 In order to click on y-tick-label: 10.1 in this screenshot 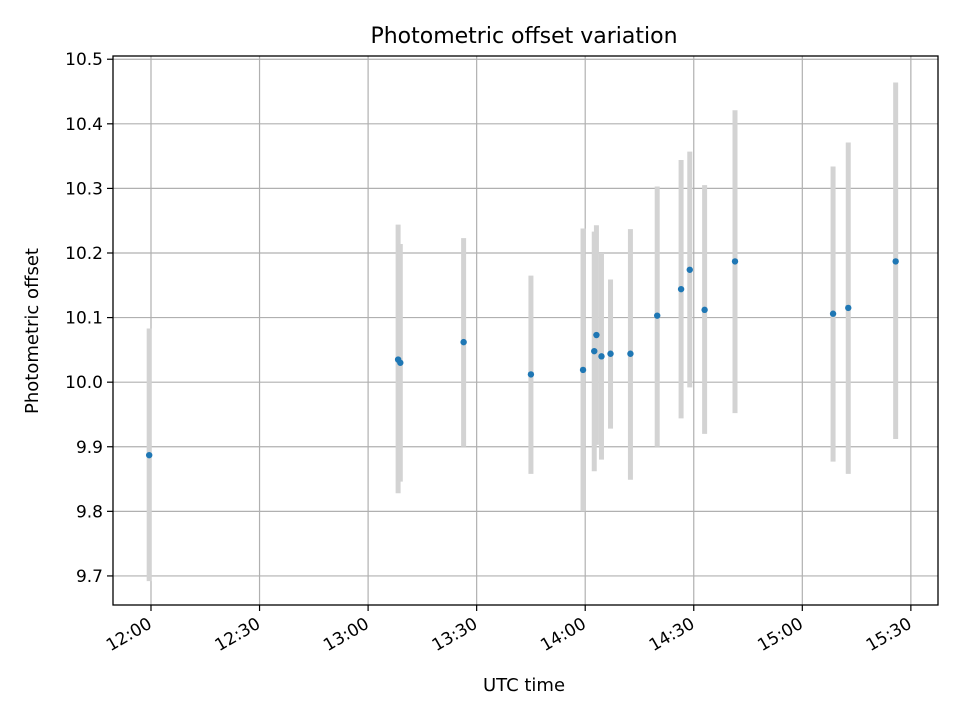, I will do `click(84, 319)`.